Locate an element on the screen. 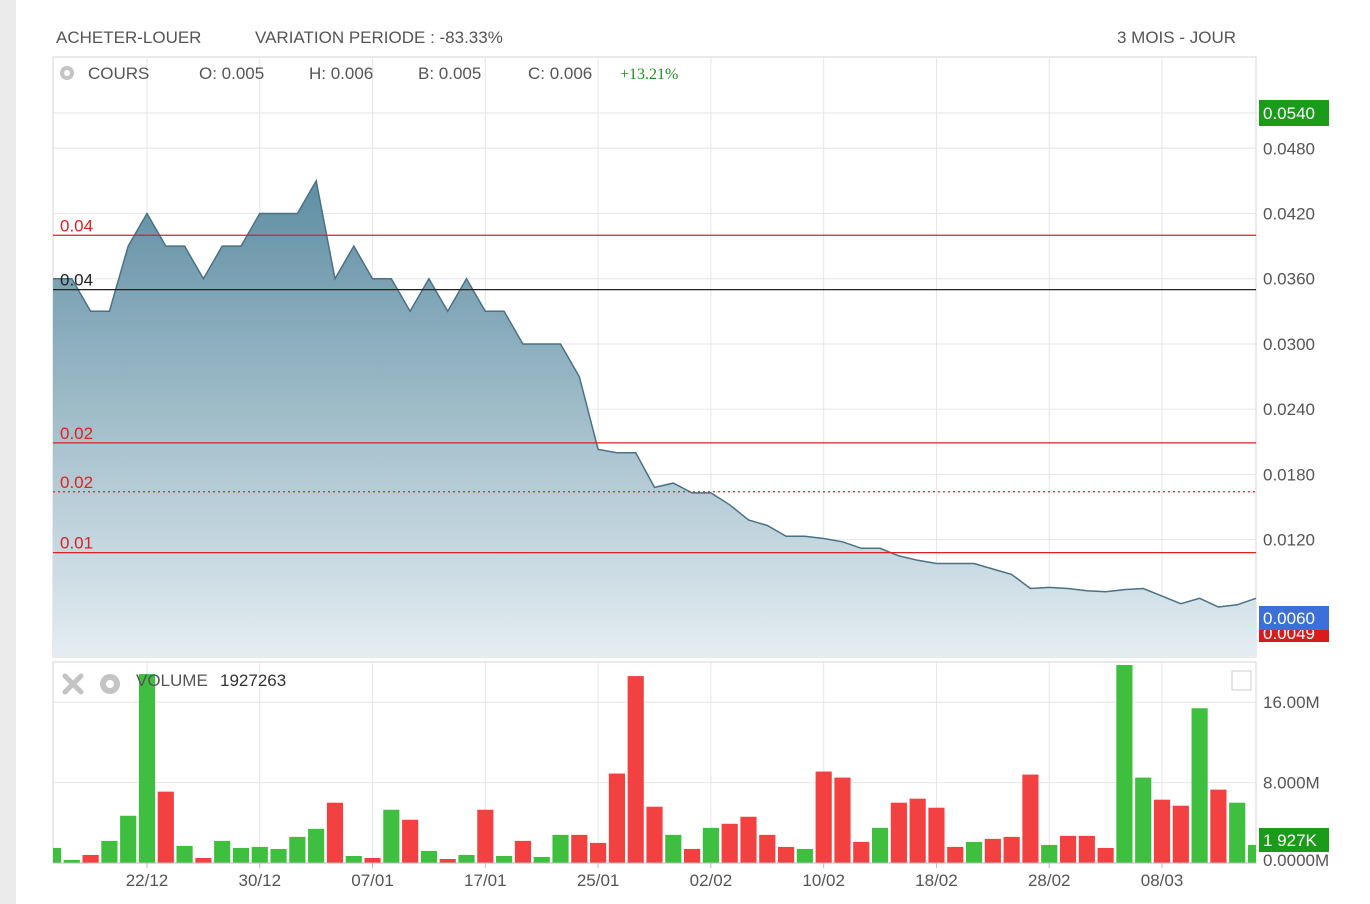 Image resolution: width=1370 pixels, height=904 pixels. volume-y-tick-label: 16.00M is located at coordinates (1291, 702).